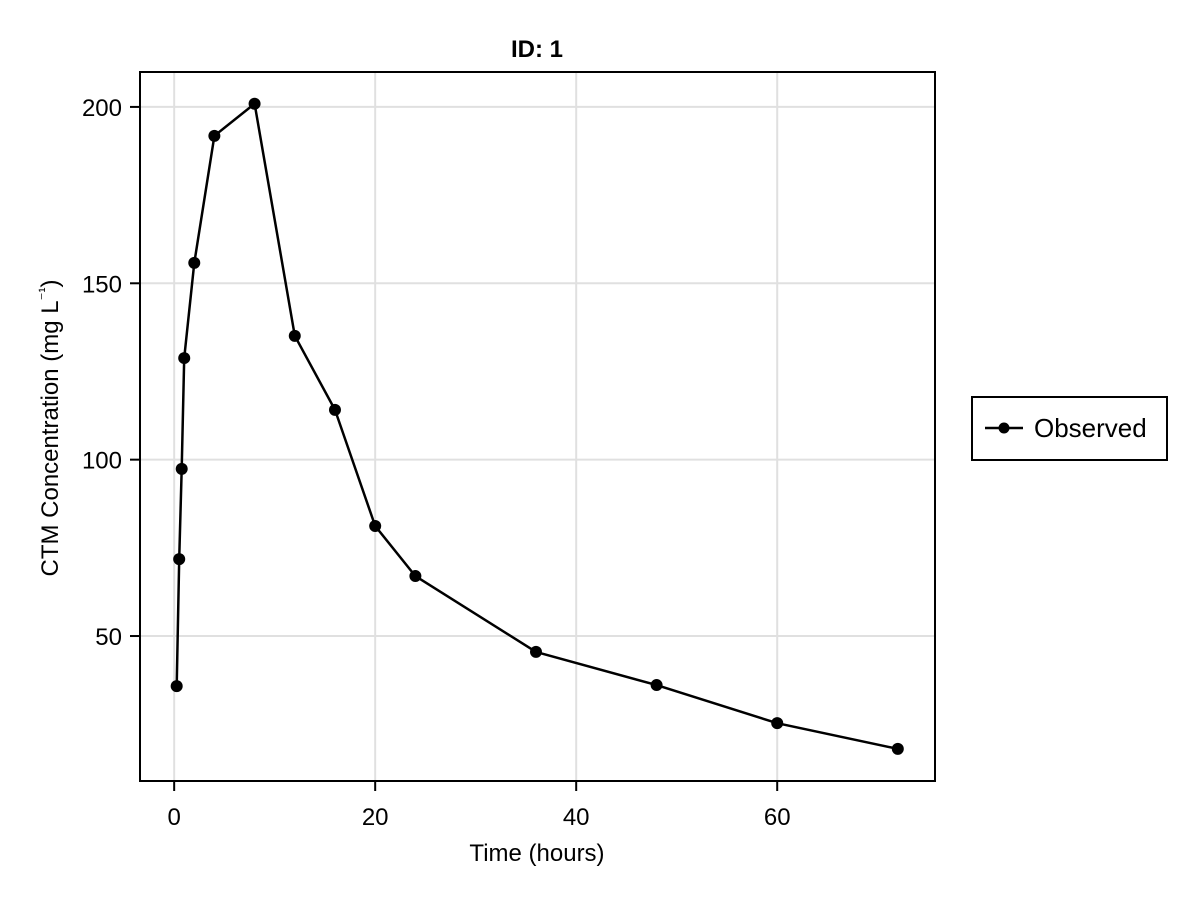 This screenshot has width=1200, height=900. What do you see at coordinates (537, 49) in the screenshot?
I see `chart-title: ID: 1` at bounding box center [537, 49].